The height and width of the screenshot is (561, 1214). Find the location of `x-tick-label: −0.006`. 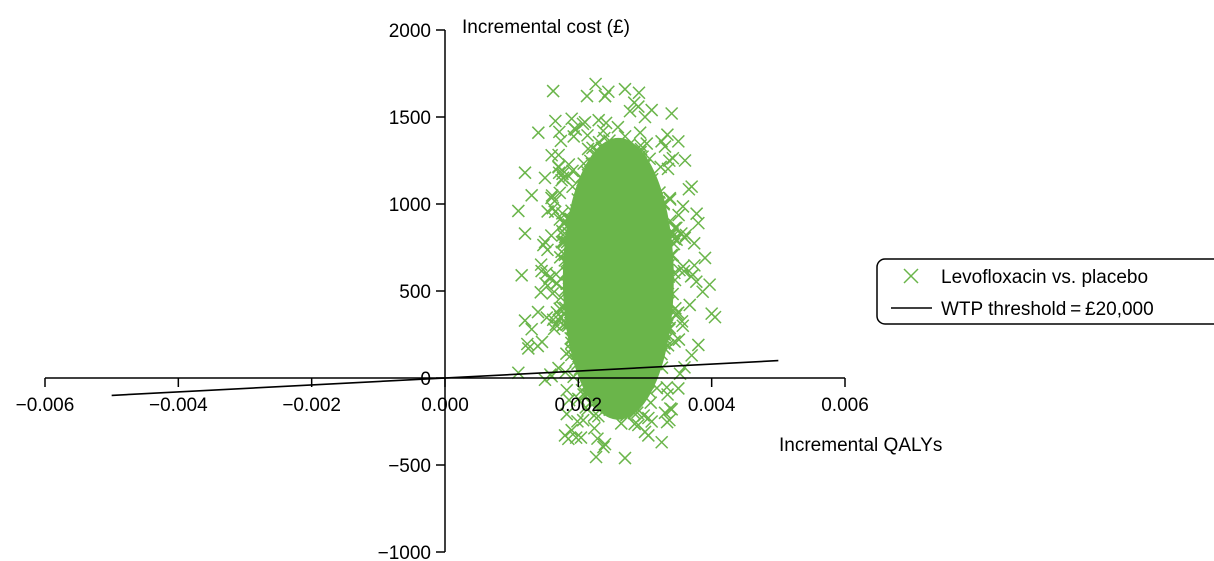

x-tick-label: −0.006 is located at coordinates (45, 405).